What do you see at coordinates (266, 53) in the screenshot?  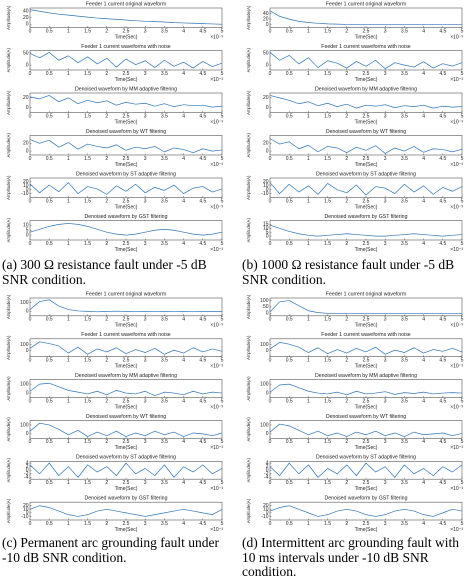 I see `y-tick-label: 50` at bounding box center [266, 53].